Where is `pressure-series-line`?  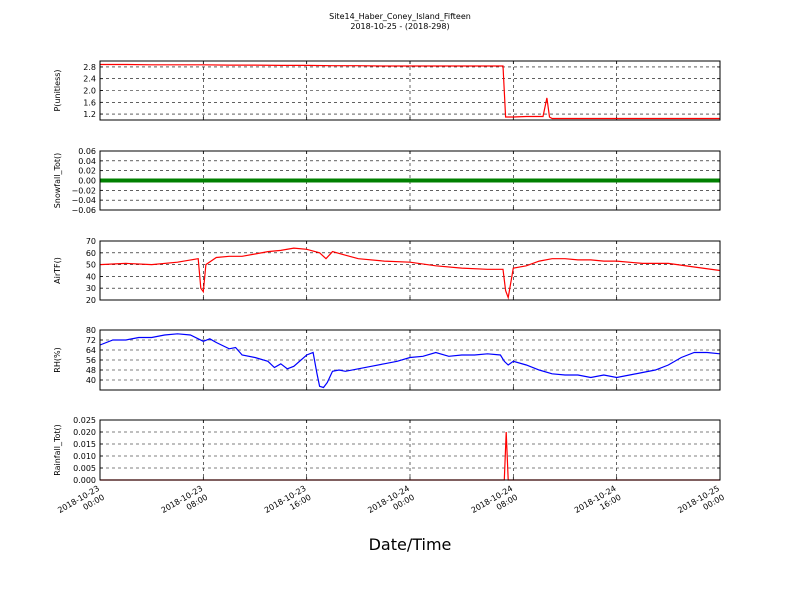 pressure-series-line is located at coordinates (410, 91).